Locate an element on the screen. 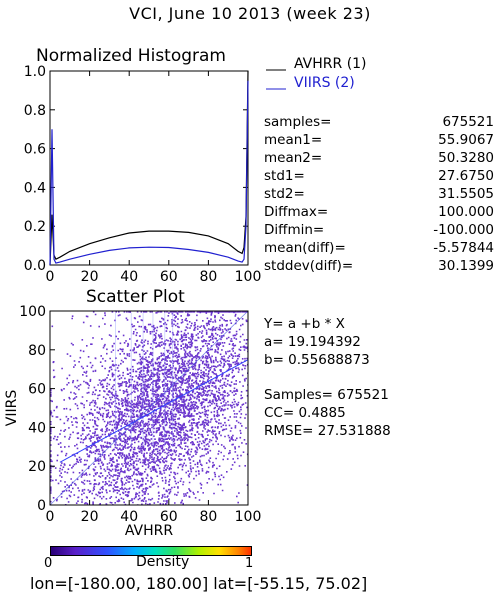  y-axis-label: VIIRS is located at coordinates (12, 408).